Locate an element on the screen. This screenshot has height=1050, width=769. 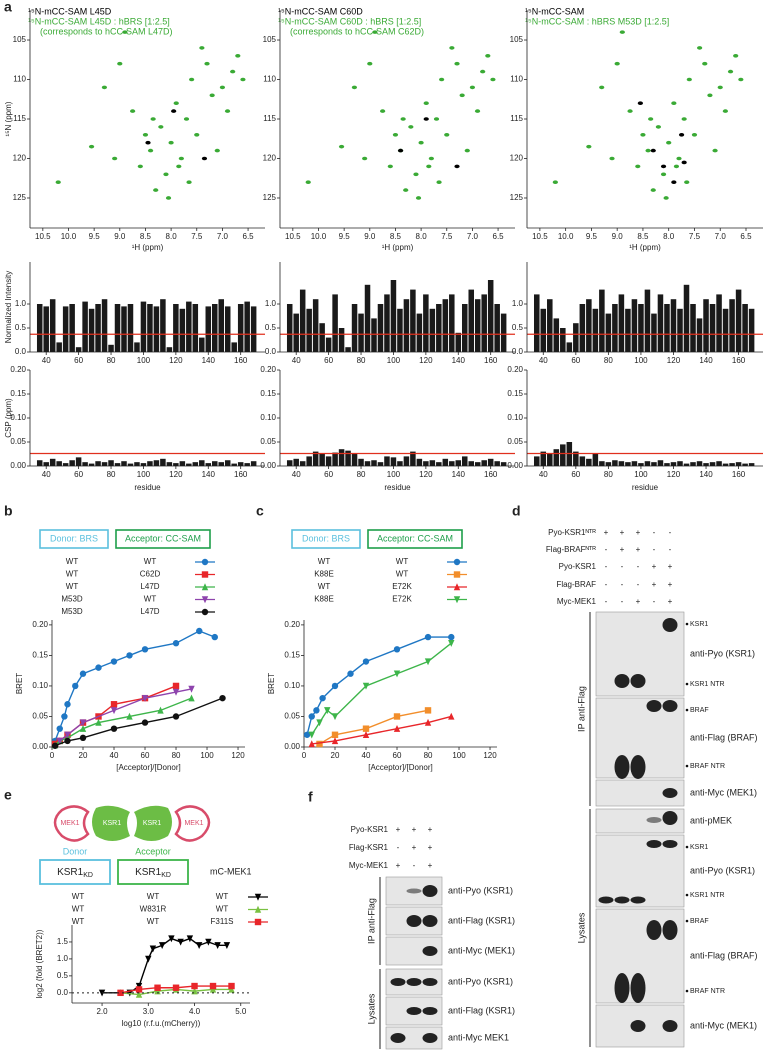
x-tick-label: 8.5 is located at coordinates (396, 236).